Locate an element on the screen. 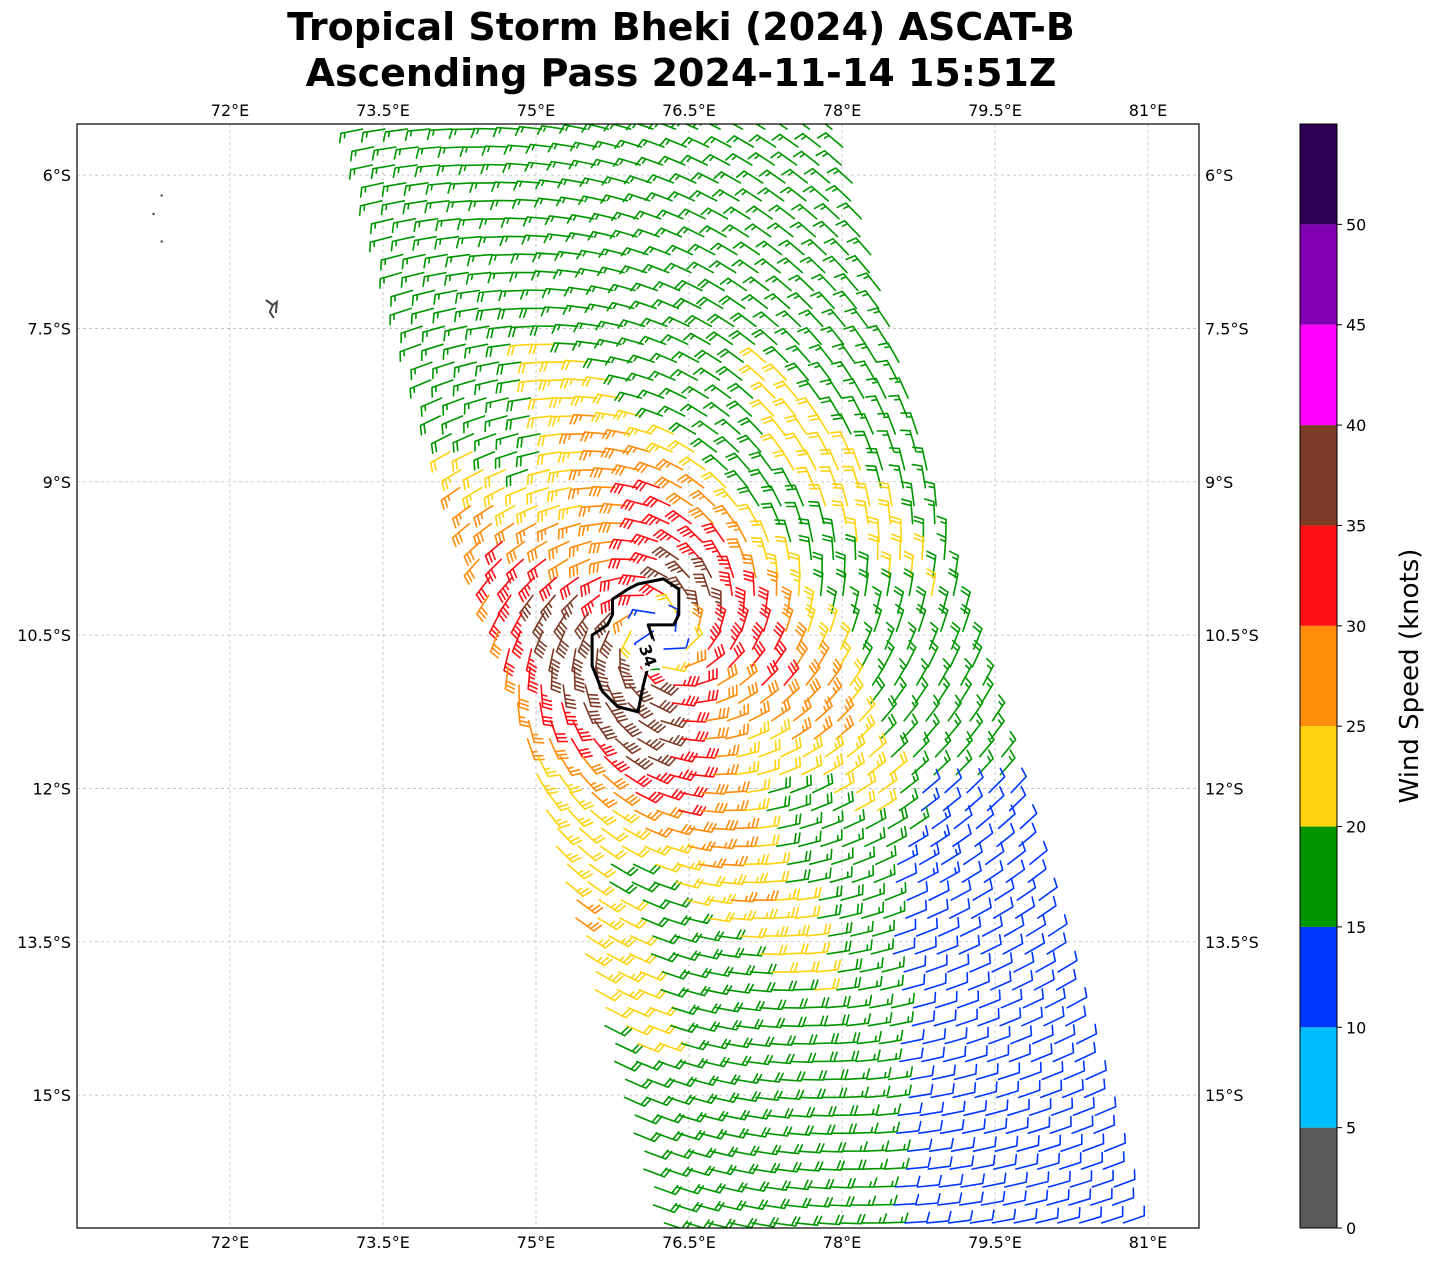 The width and height of the screenshot is (1437, 1264). lat-tick-label-left: 6°S is located at coordinates (57, 175).